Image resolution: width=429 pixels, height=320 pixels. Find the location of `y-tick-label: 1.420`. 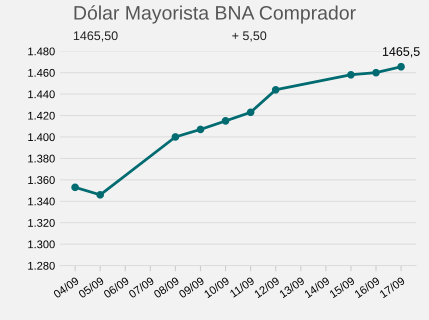

y-tick-label: 1.420 is located at coordinates (41, 116).